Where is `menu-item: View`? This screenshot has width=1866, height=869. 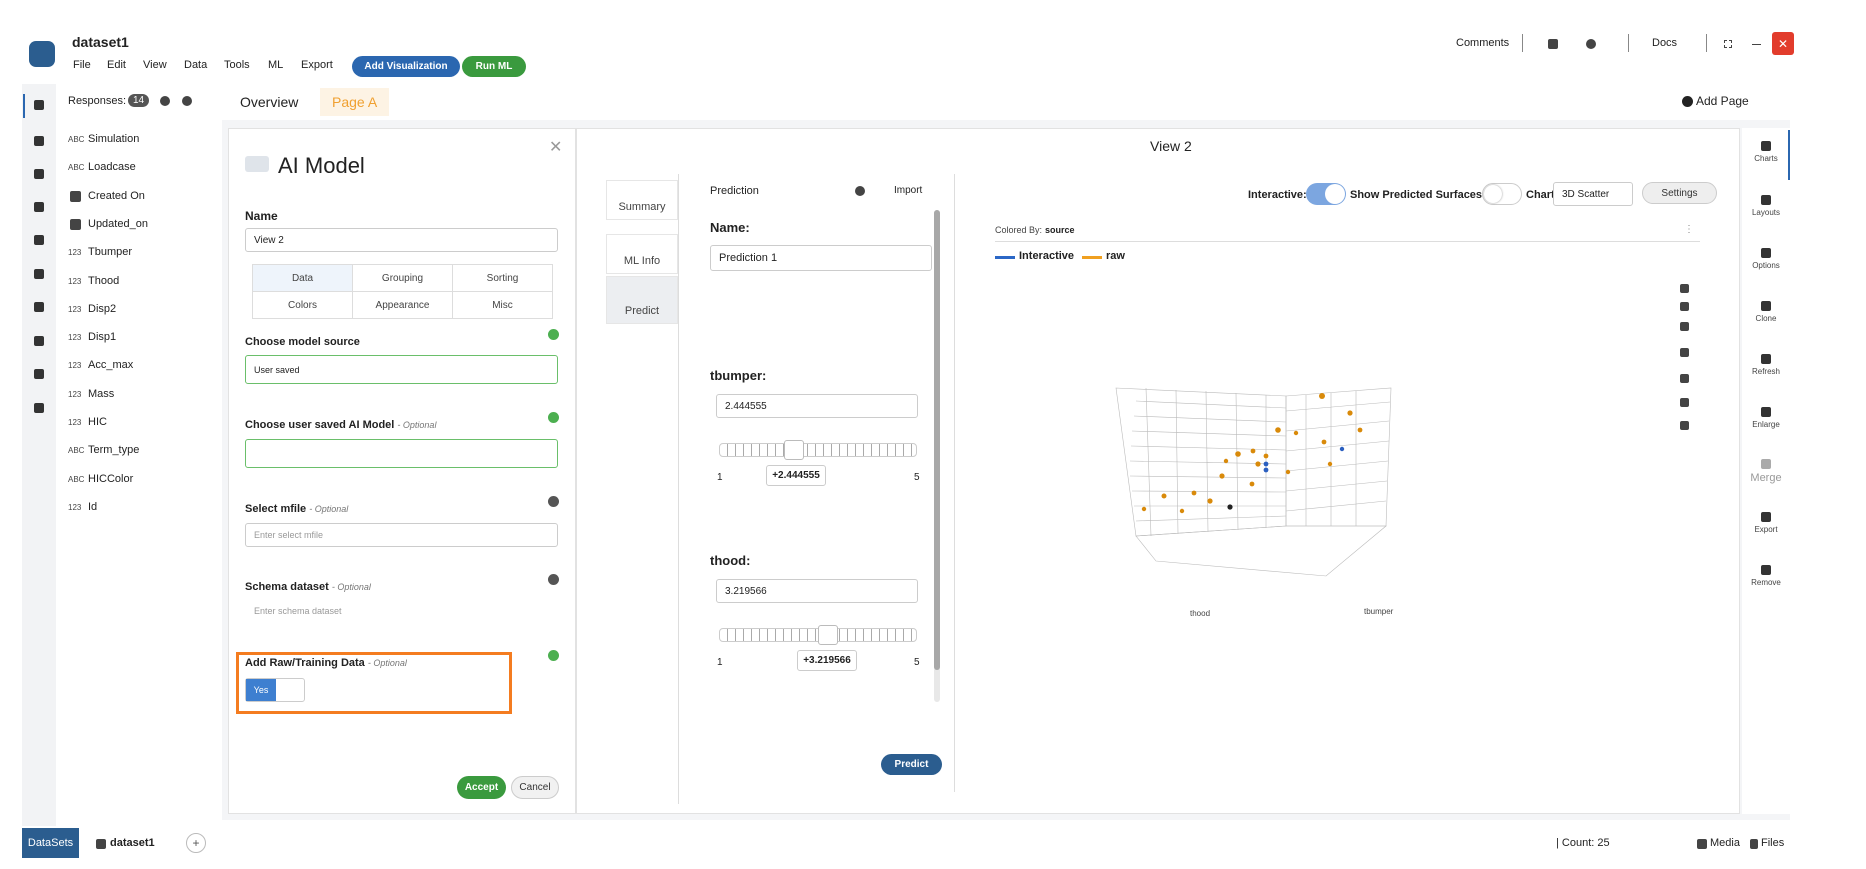
menu-item: View is located at coordinates (155, 65).